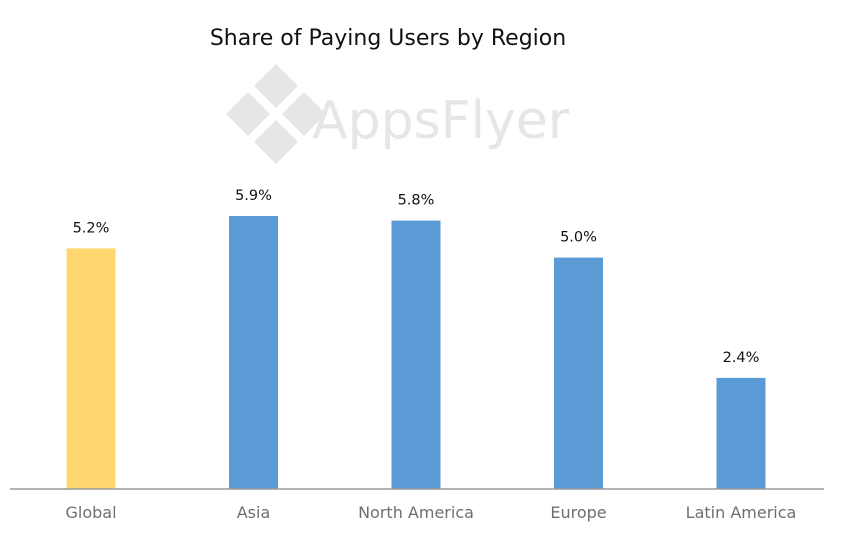  Describe the element at coordinates (416, 201) in the screenshot. I see `value-label-north-america: 5.8%` at that location.